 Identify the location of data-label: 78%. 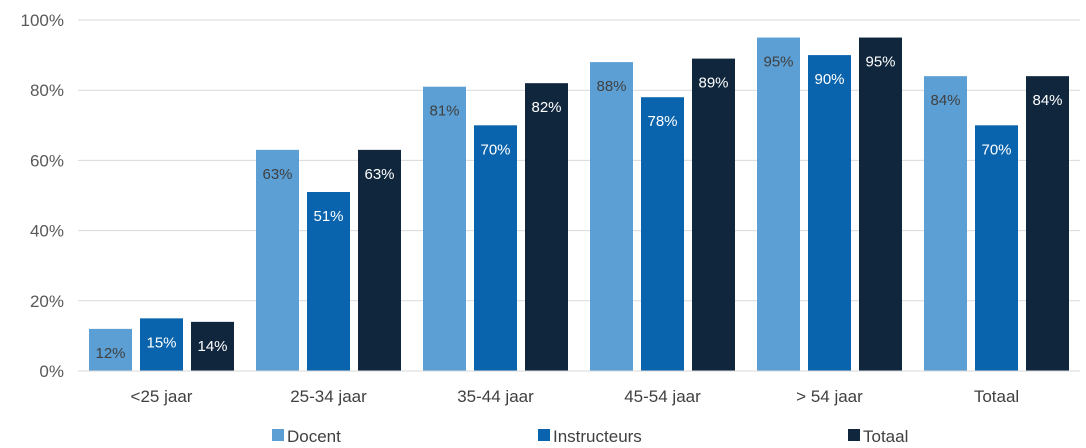
(662, 121).